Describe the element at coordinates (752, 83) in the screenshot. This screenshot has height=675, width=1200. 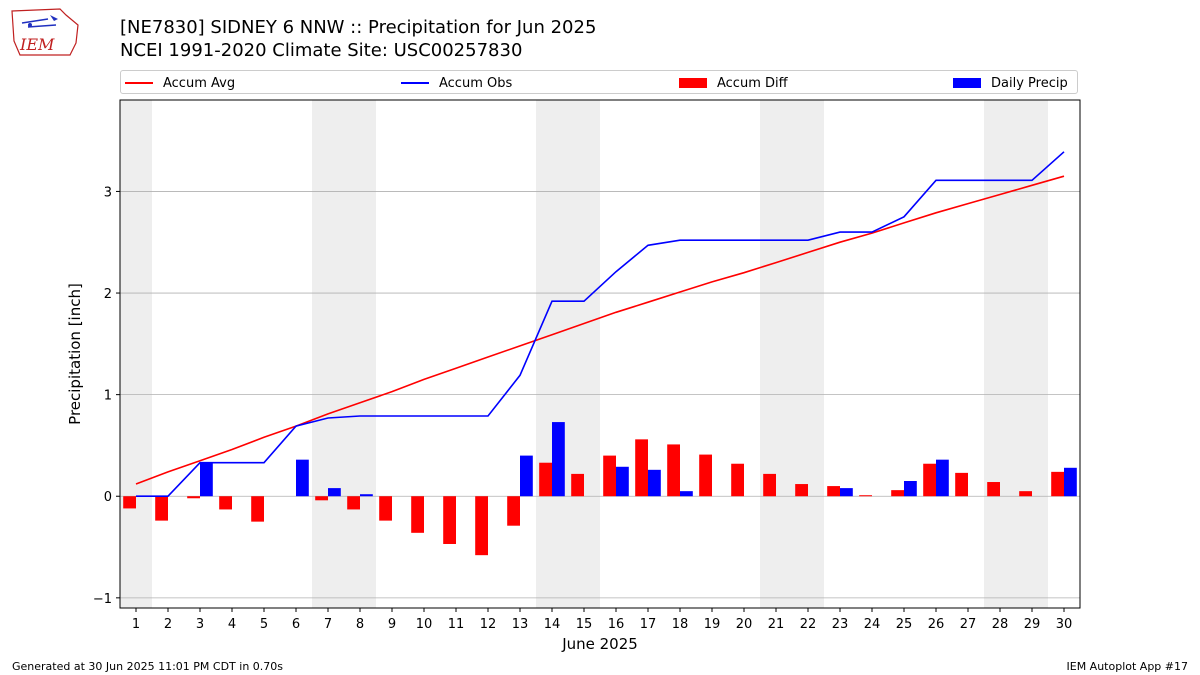
I see `legend-label: Accum Diff` at that location.